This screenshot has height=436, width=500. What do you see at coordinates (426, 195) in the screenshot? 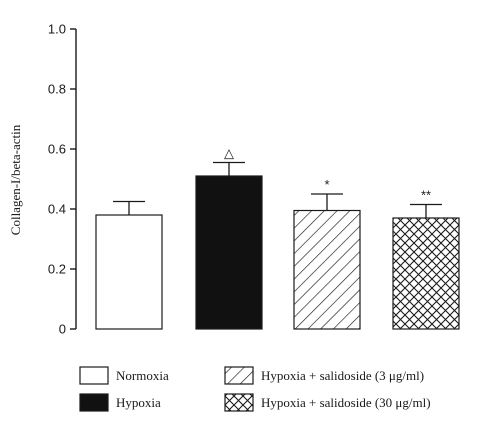
I see `significance-marker-4: **` at bounding box center [426, 195].